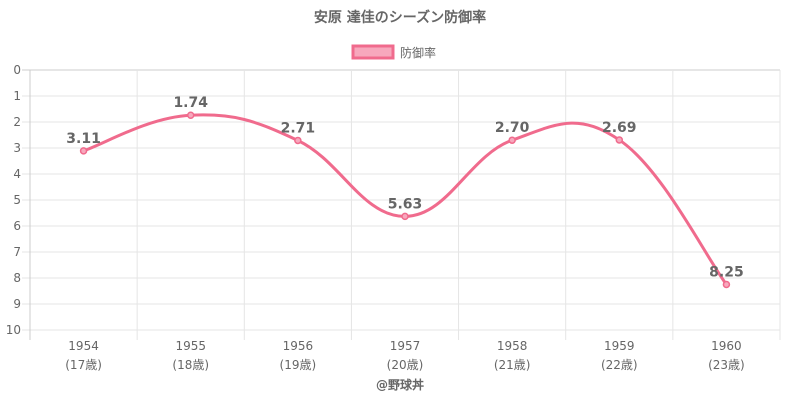  I want to click on legend: 防御率, so click(393, 52).